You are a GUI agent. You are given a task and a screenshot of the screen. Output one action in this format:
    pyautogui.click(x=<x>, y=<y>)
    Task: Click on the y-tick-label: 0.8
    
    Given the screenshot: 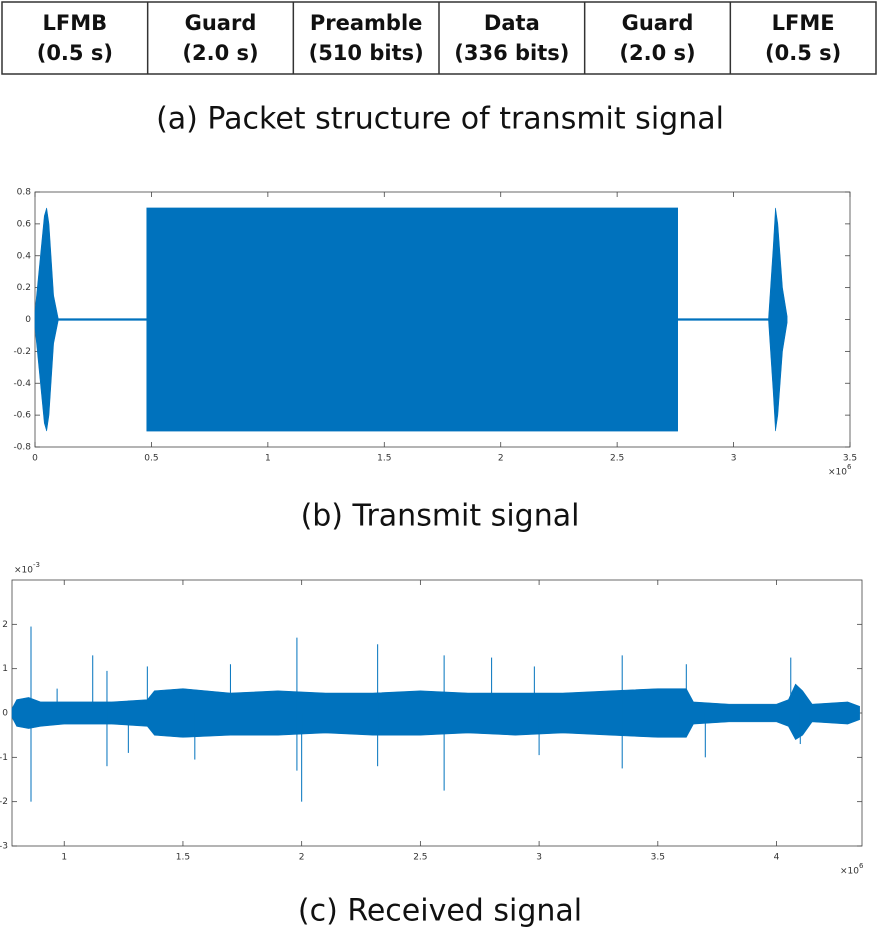 What is the action you would take?
    pyautogui.click(x=24, y=193)
    